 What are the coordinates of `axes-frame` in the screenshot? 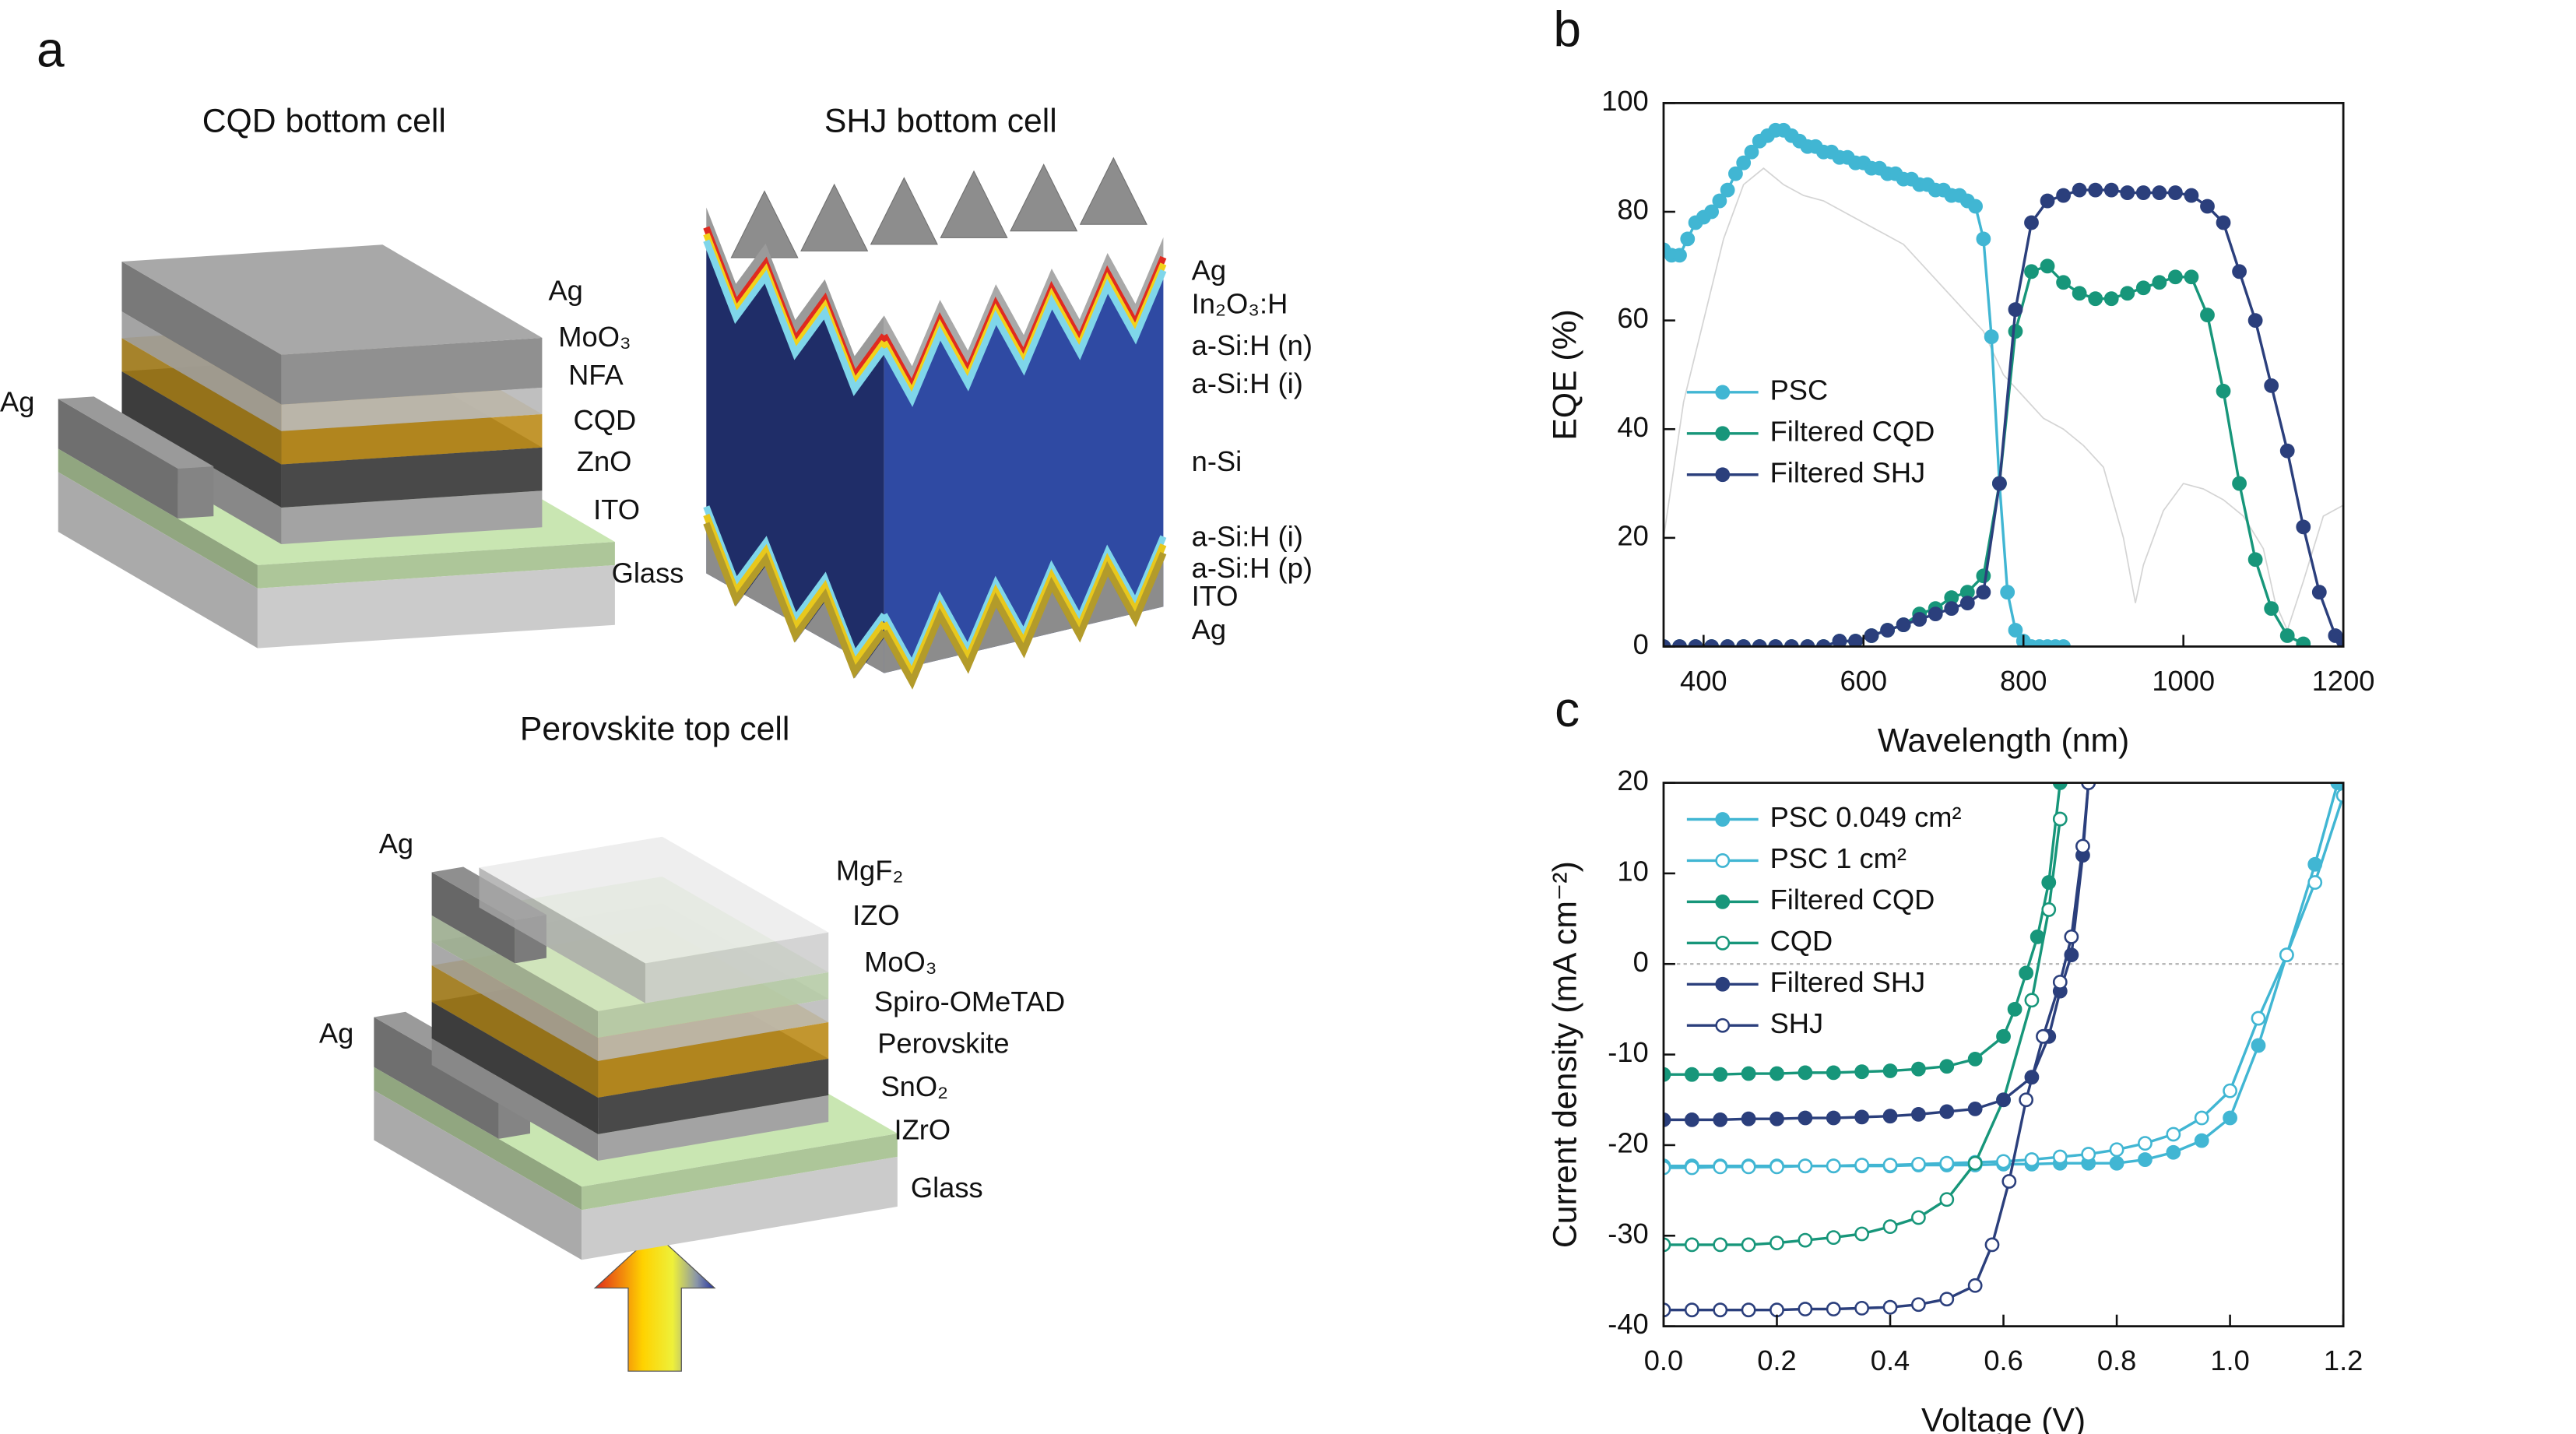 It's located at (2003, 375).